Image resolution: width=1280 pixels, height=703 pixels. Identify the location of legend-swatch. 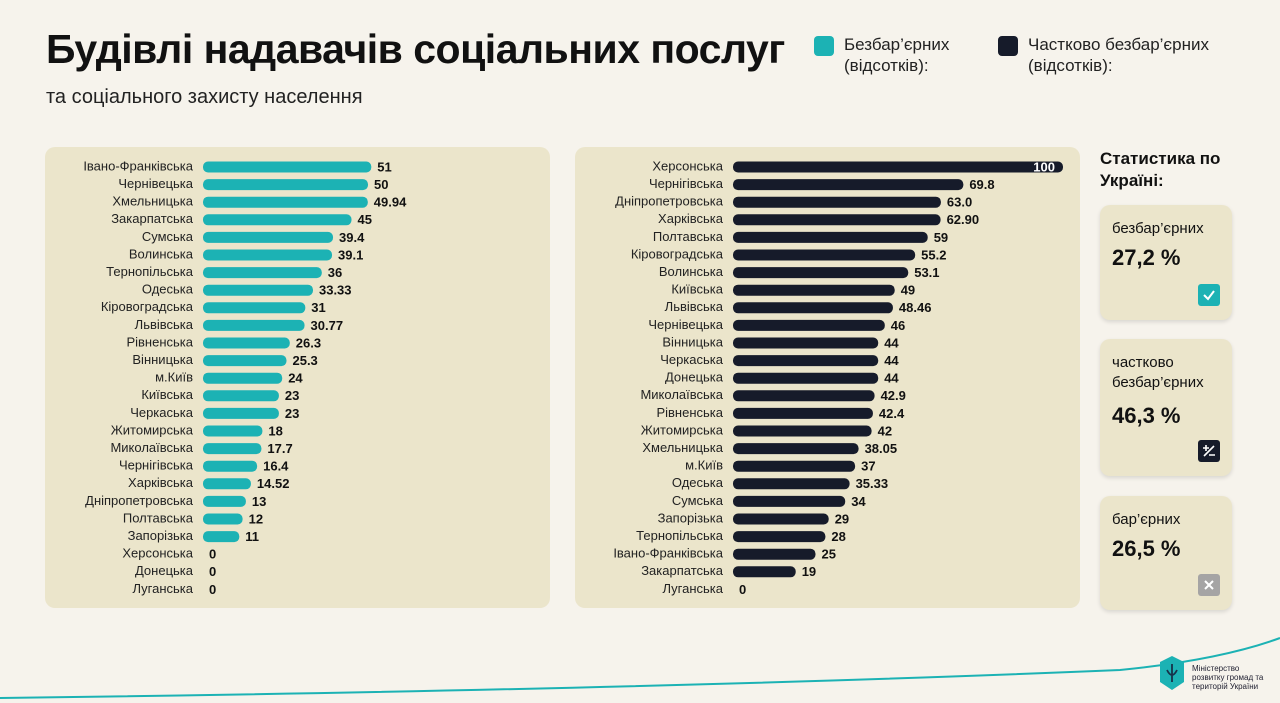
(1008, 46).